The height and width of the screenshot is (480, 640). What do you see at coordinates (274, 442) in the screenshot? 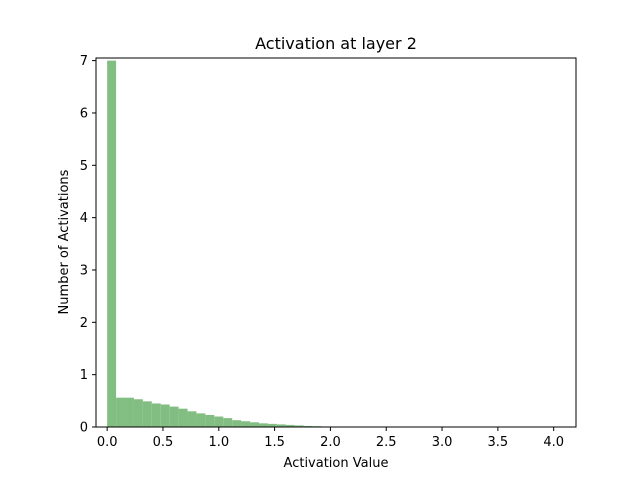
I see `x-tick-label: 1.5` at bounding box center [274, 442].